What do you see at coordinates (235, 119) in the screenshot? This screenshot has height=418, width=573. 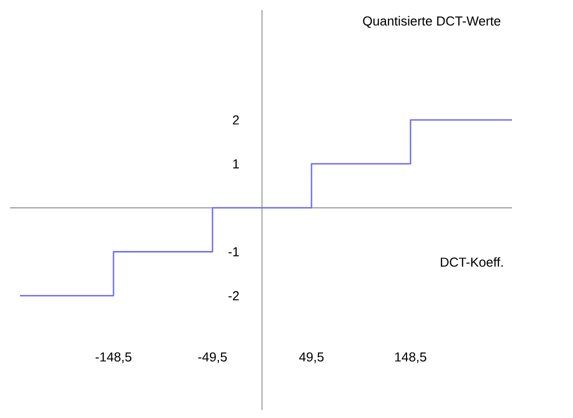 I see `y-tick-label: 2` at bounding box center [235, 119].